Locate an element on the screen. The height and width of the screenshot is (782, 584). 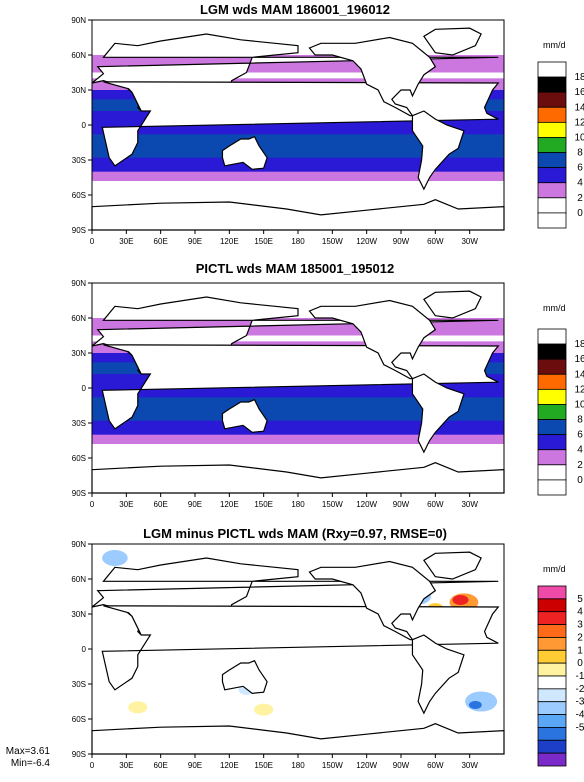
colorbar-label: 8 is located at coordinates (580, 420).